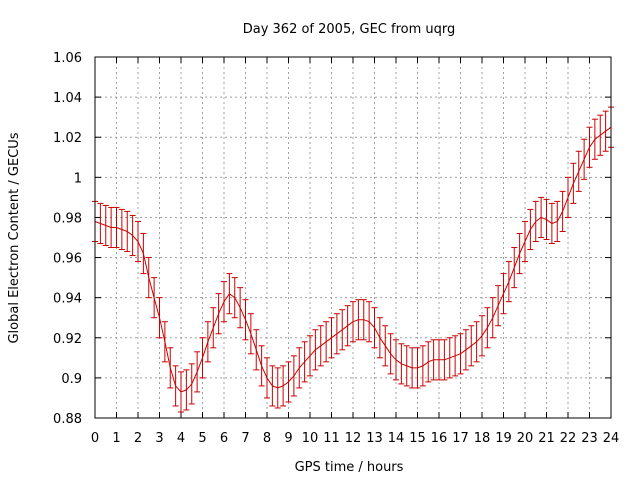 The height and width of the screenshot is (480, 640). I want to click on x-tick-label: 20, so click(525, 438).